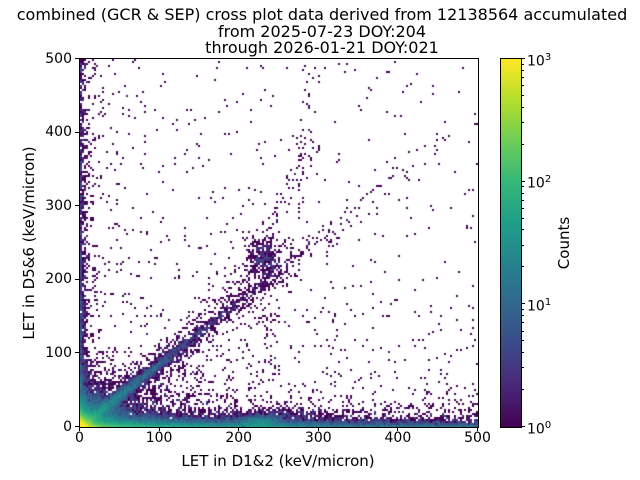  Describe the element at coordinates (318, 438) in the screenshot. I see `x-tick-label: 300` at that location.